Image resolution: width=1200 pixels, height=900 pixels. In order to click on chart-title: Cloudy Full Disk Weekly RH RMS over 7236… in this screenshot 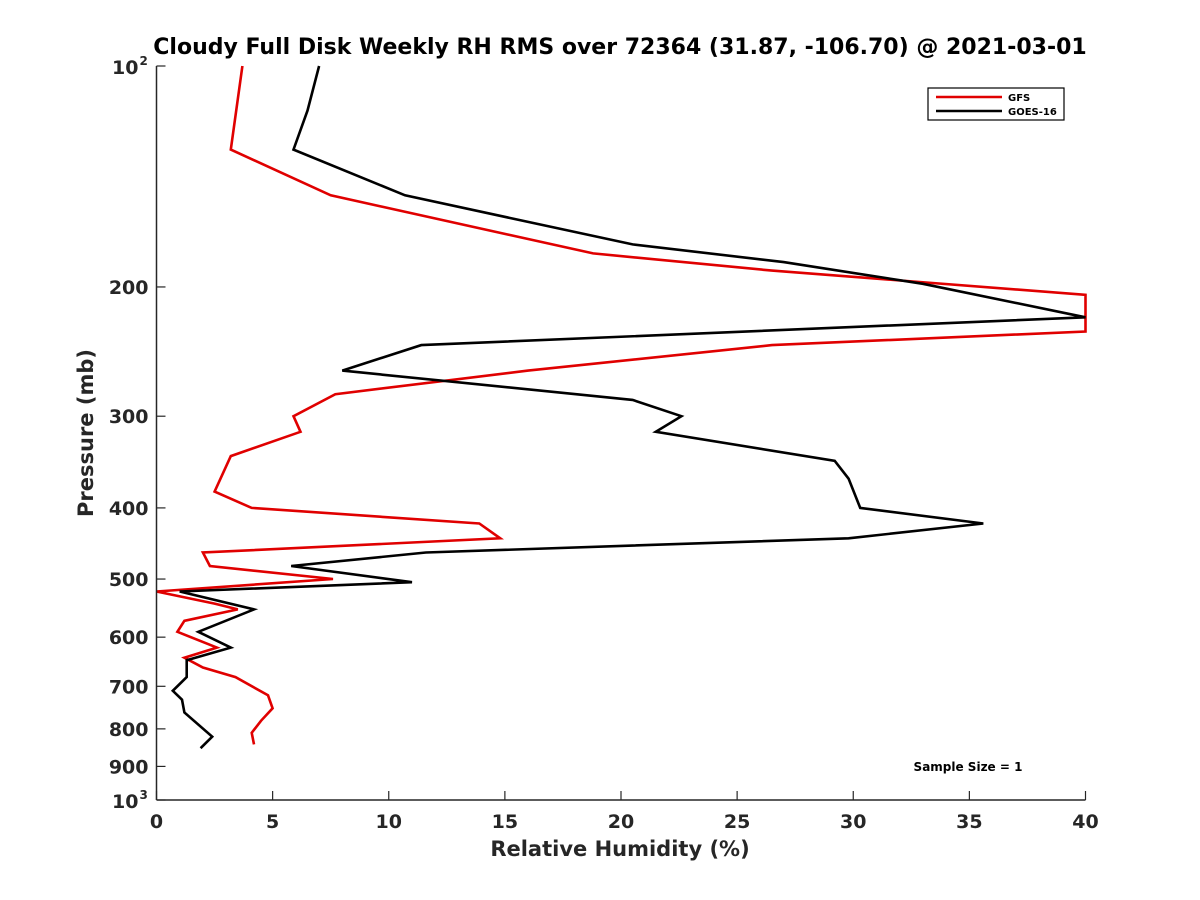, I will do `click(619, 47)`.